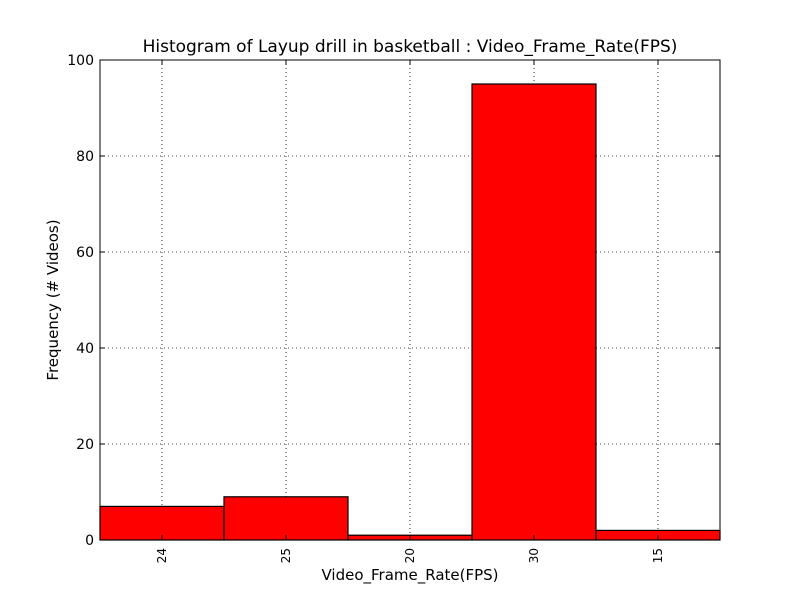 This screenshot has height=600, width=800. What do you see at coordinates (162, 555) in the screenshot?
I see `x-tick-label: 24` at bounding box center [162, 555].